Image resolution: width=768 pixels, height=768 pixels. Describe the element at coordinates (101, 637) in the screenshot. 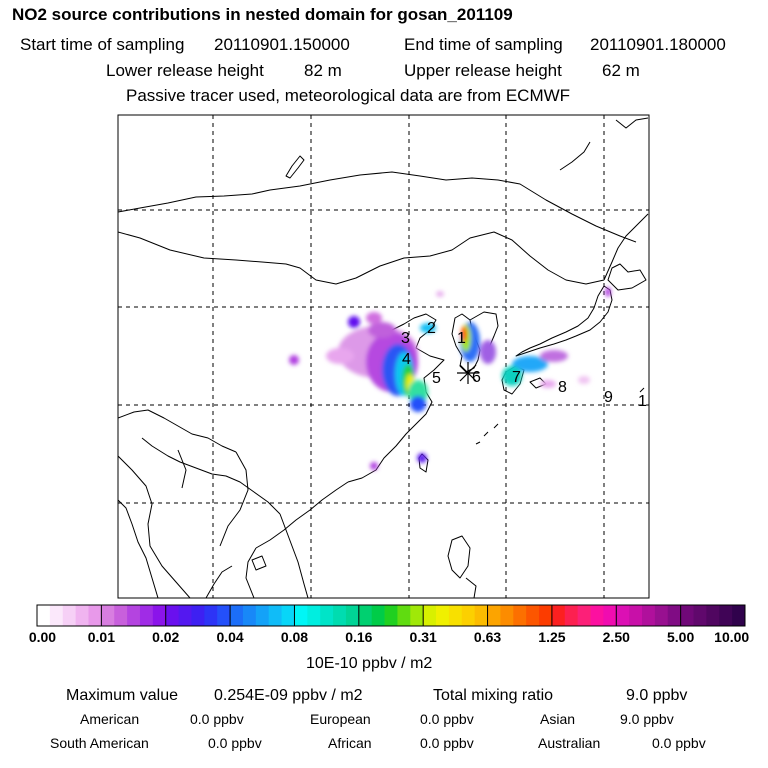

I see `colorbar-tick-label: 0.01` at that location.